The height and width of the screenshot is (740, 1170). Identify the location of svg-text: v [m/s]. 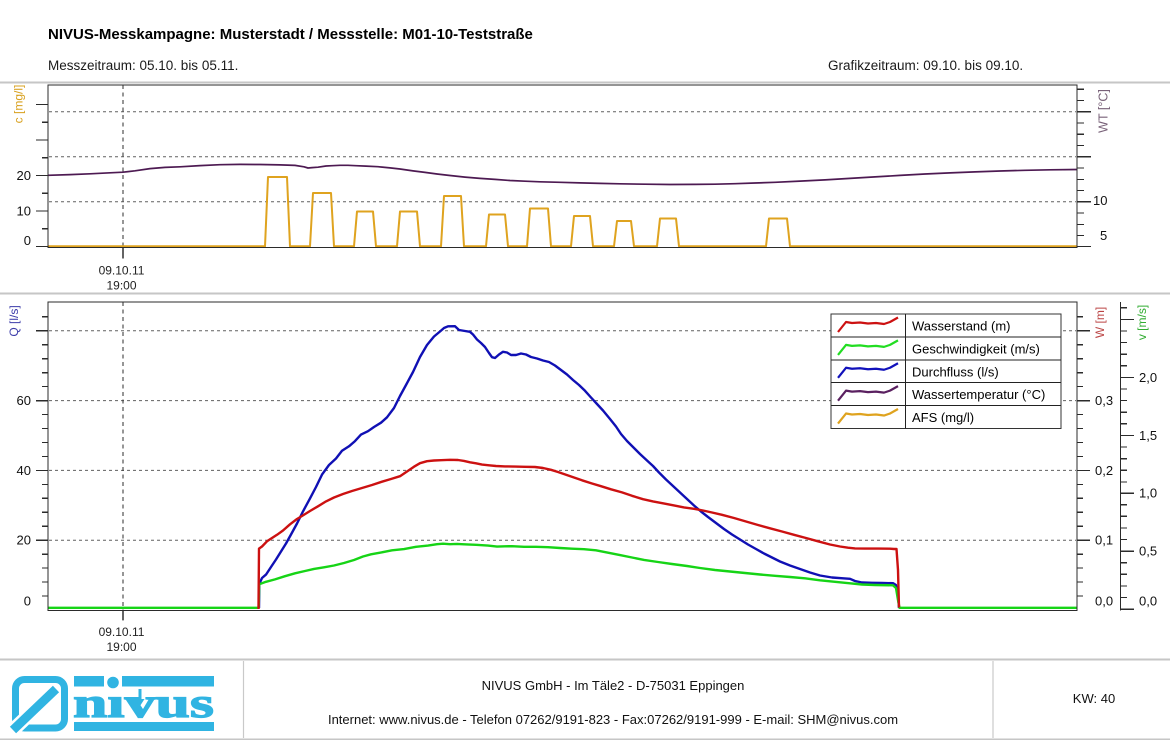
(1142, 322).